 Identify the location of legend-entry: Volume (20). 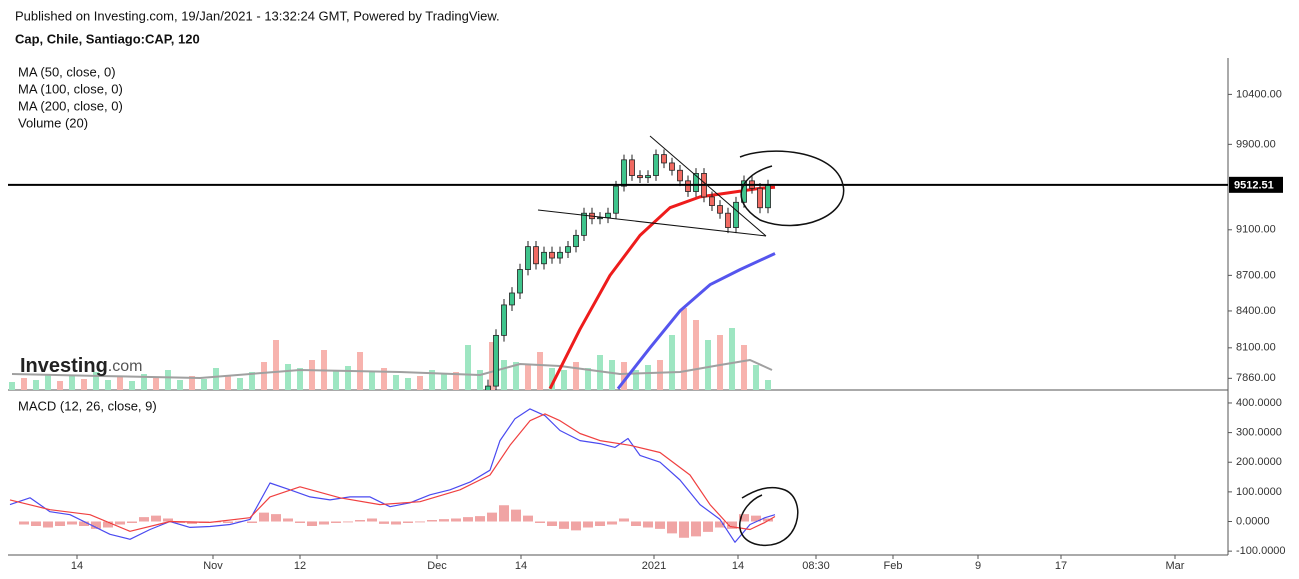
(53, 122).